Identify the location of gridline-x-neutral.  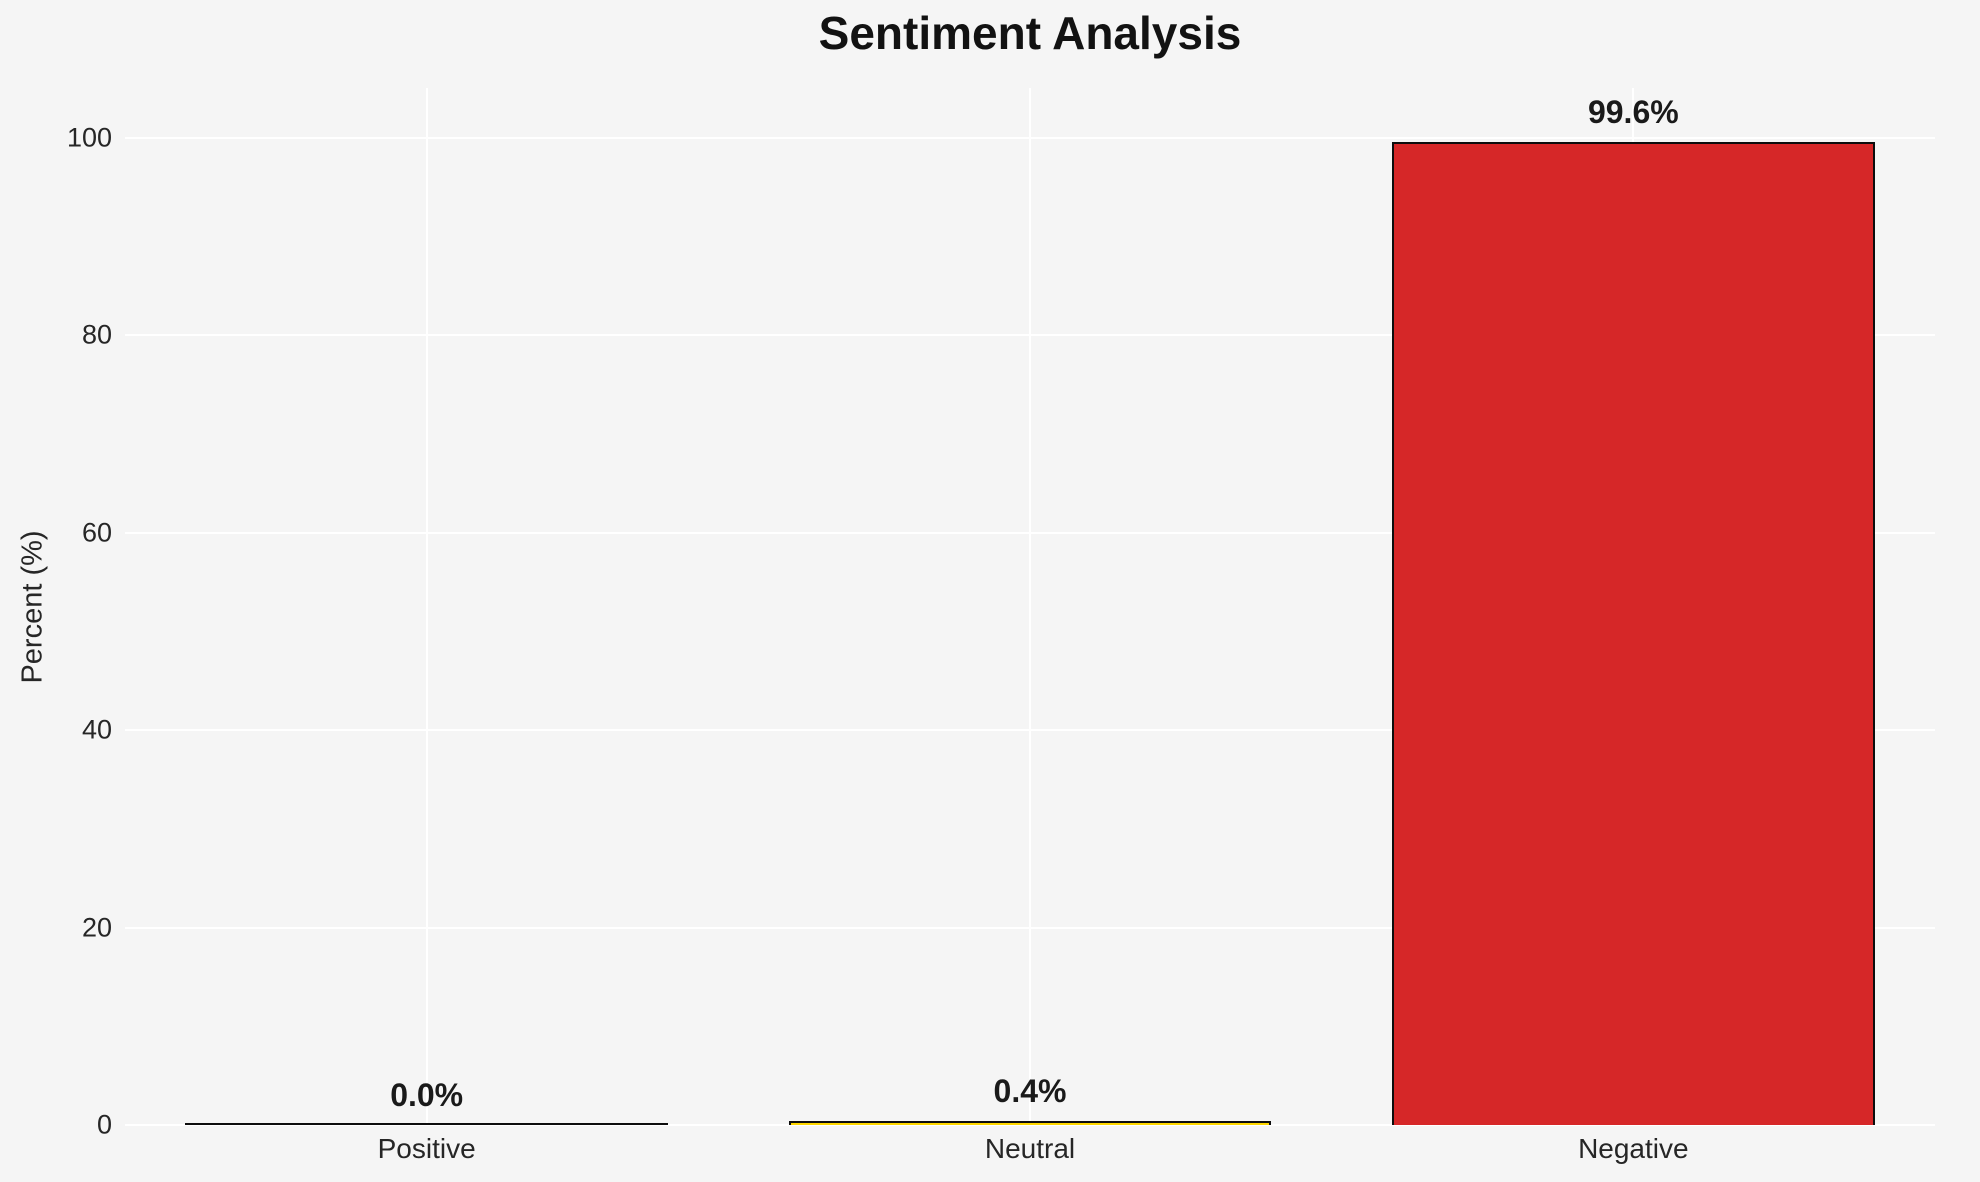
(1030, 606).